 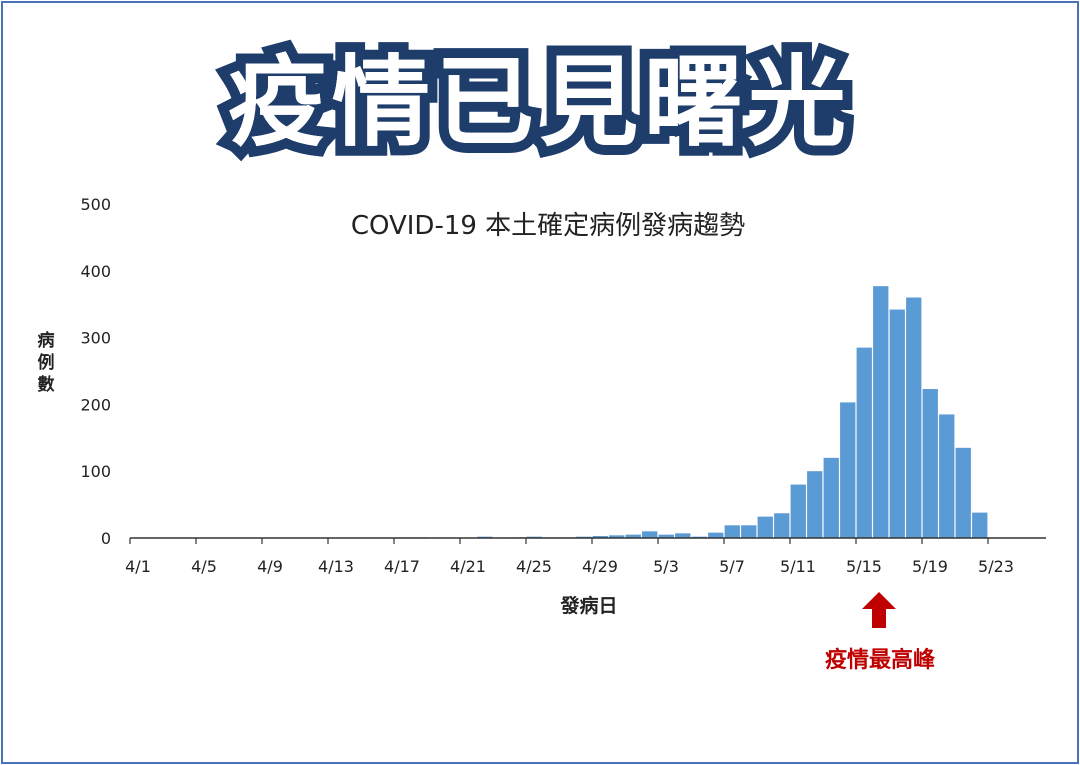 What do you see at coordinates (996, 566) in the screenshot?
I see `x-tick-label: 5/23` at bounding box center [996, 566].